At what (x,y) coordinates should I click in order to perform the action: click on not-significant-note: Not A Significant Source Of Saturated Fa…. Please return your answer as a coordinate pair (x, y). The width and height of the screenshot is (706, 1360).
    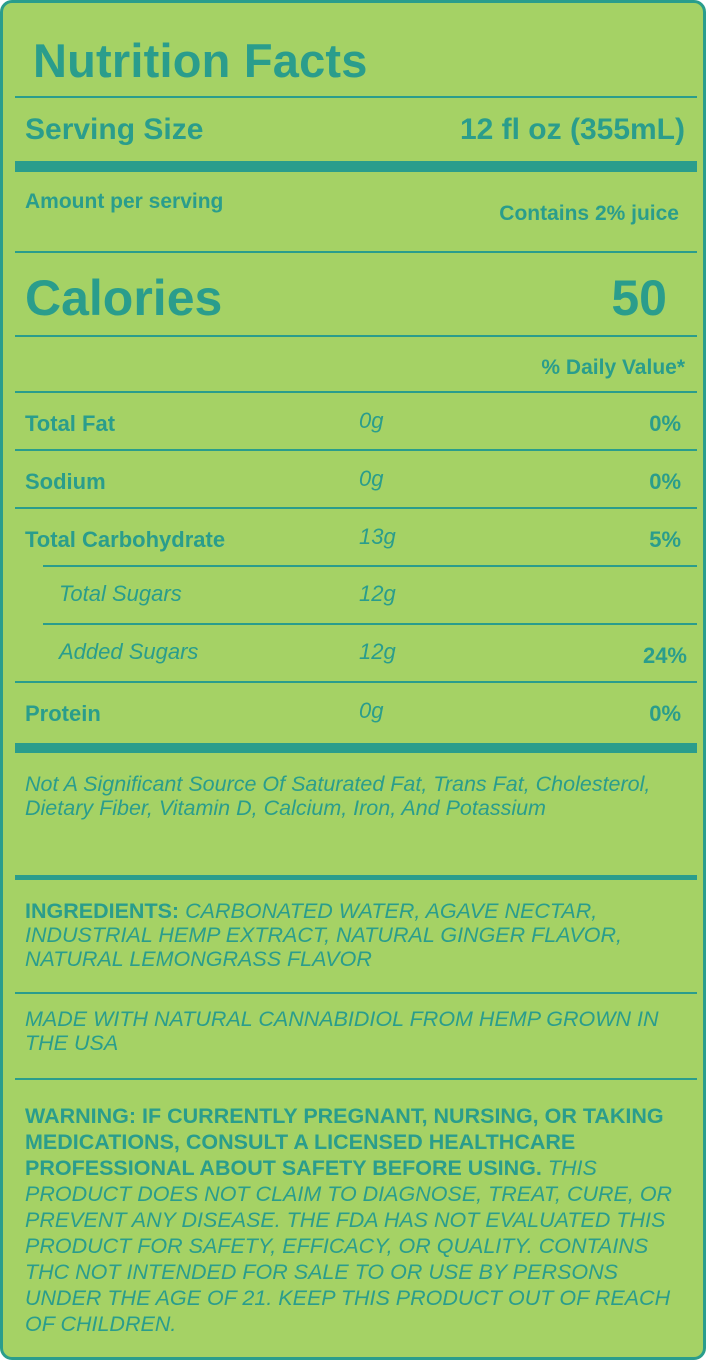
    Looking at the image, I should click on (338, 796).